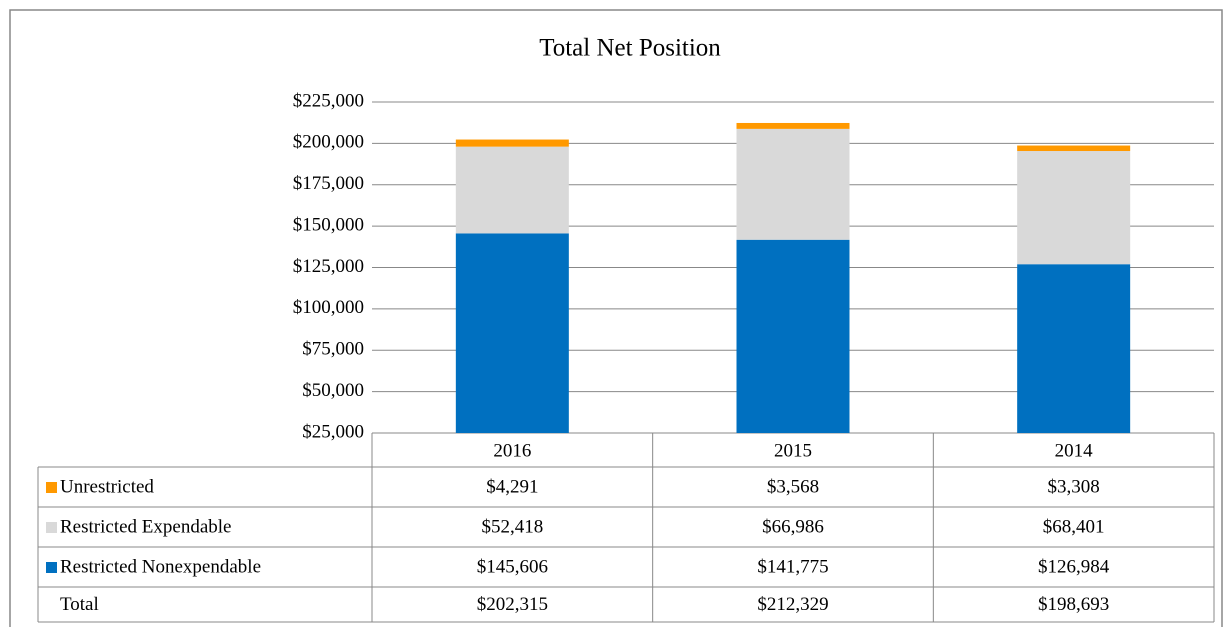  I want to click on x-tick-label: 2016, so click(512, 450).